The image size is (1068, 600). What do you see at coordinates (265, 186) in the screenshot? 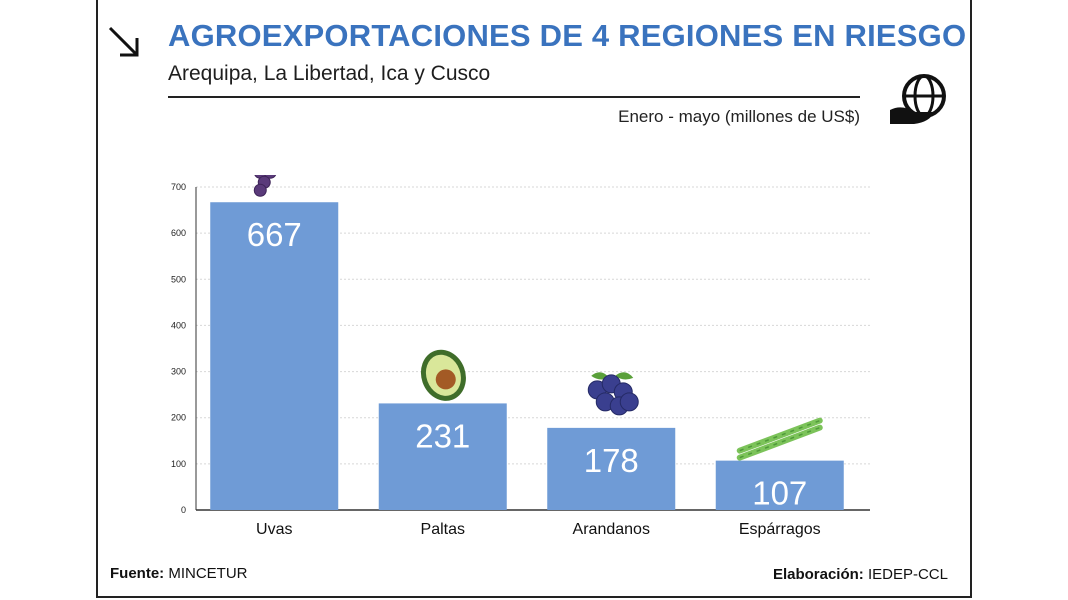
I see `grapes-icon` at bounding box center [265, 186].